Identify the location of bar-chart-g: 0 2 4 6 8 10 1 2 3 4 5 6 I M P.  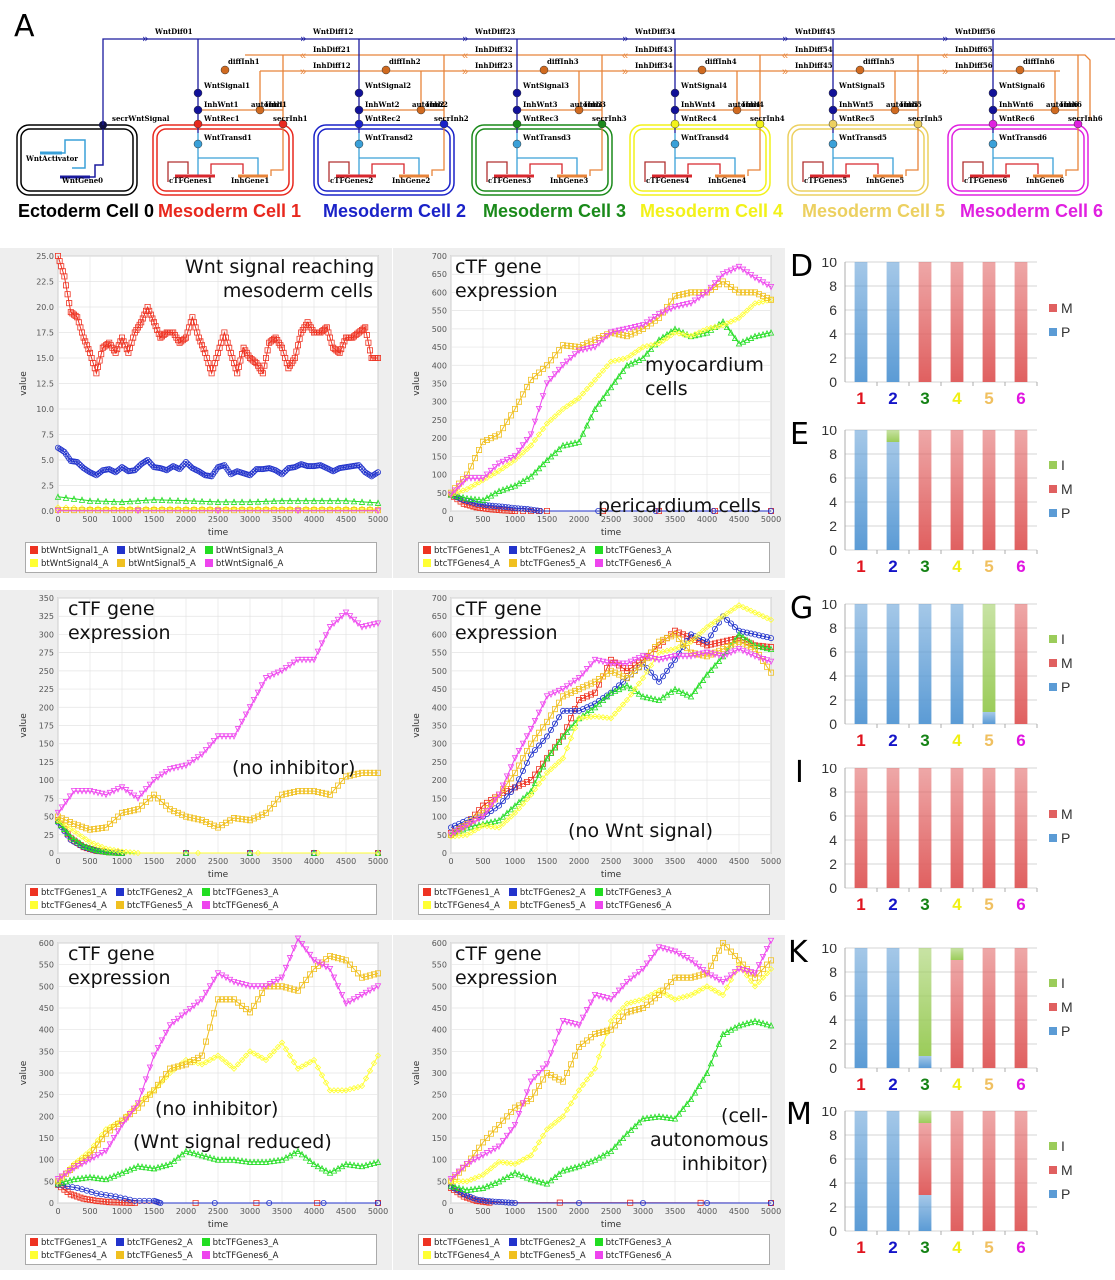
(965, 680).